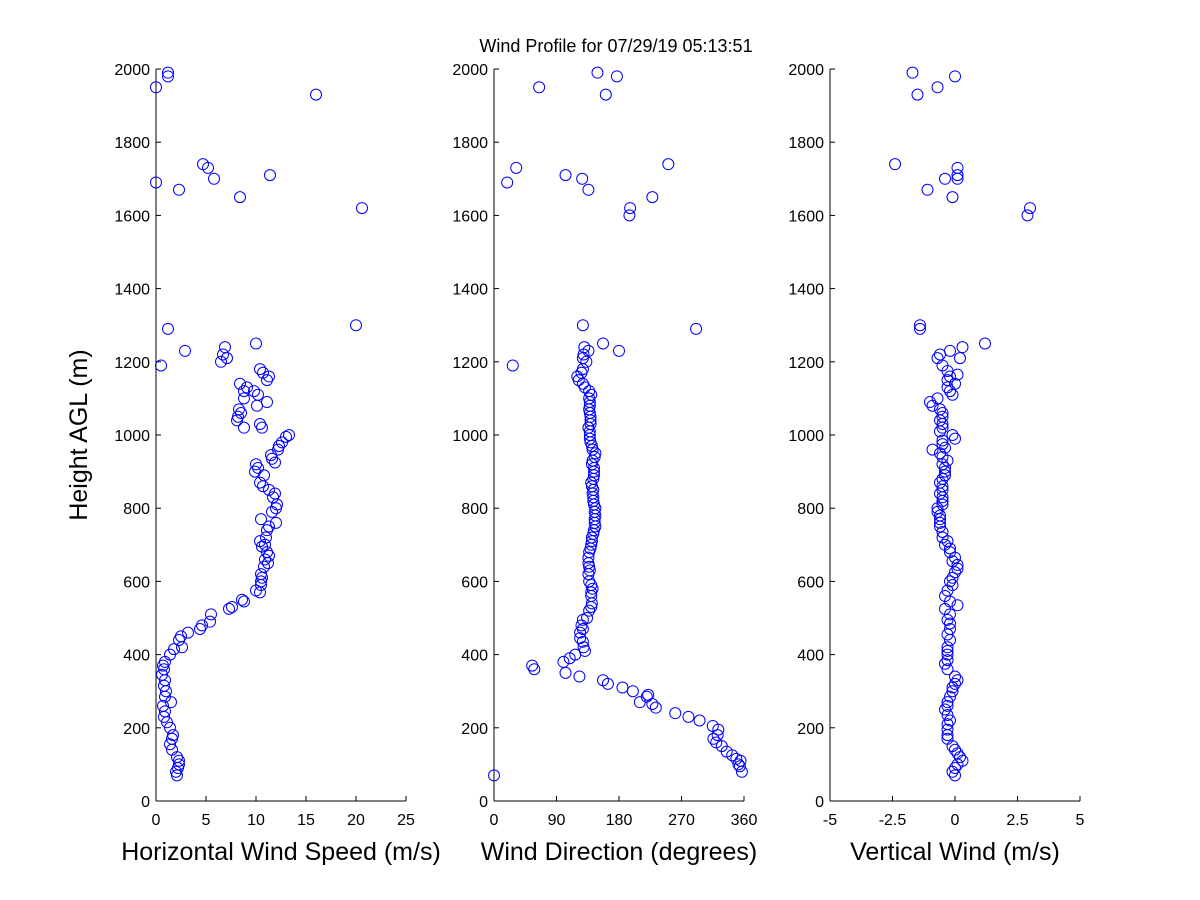 This screenshot has width=1200, height=900. Describe the element at coordinates (1080, 820) in the screenshot. I see `x-tick-label: 5` at that location.